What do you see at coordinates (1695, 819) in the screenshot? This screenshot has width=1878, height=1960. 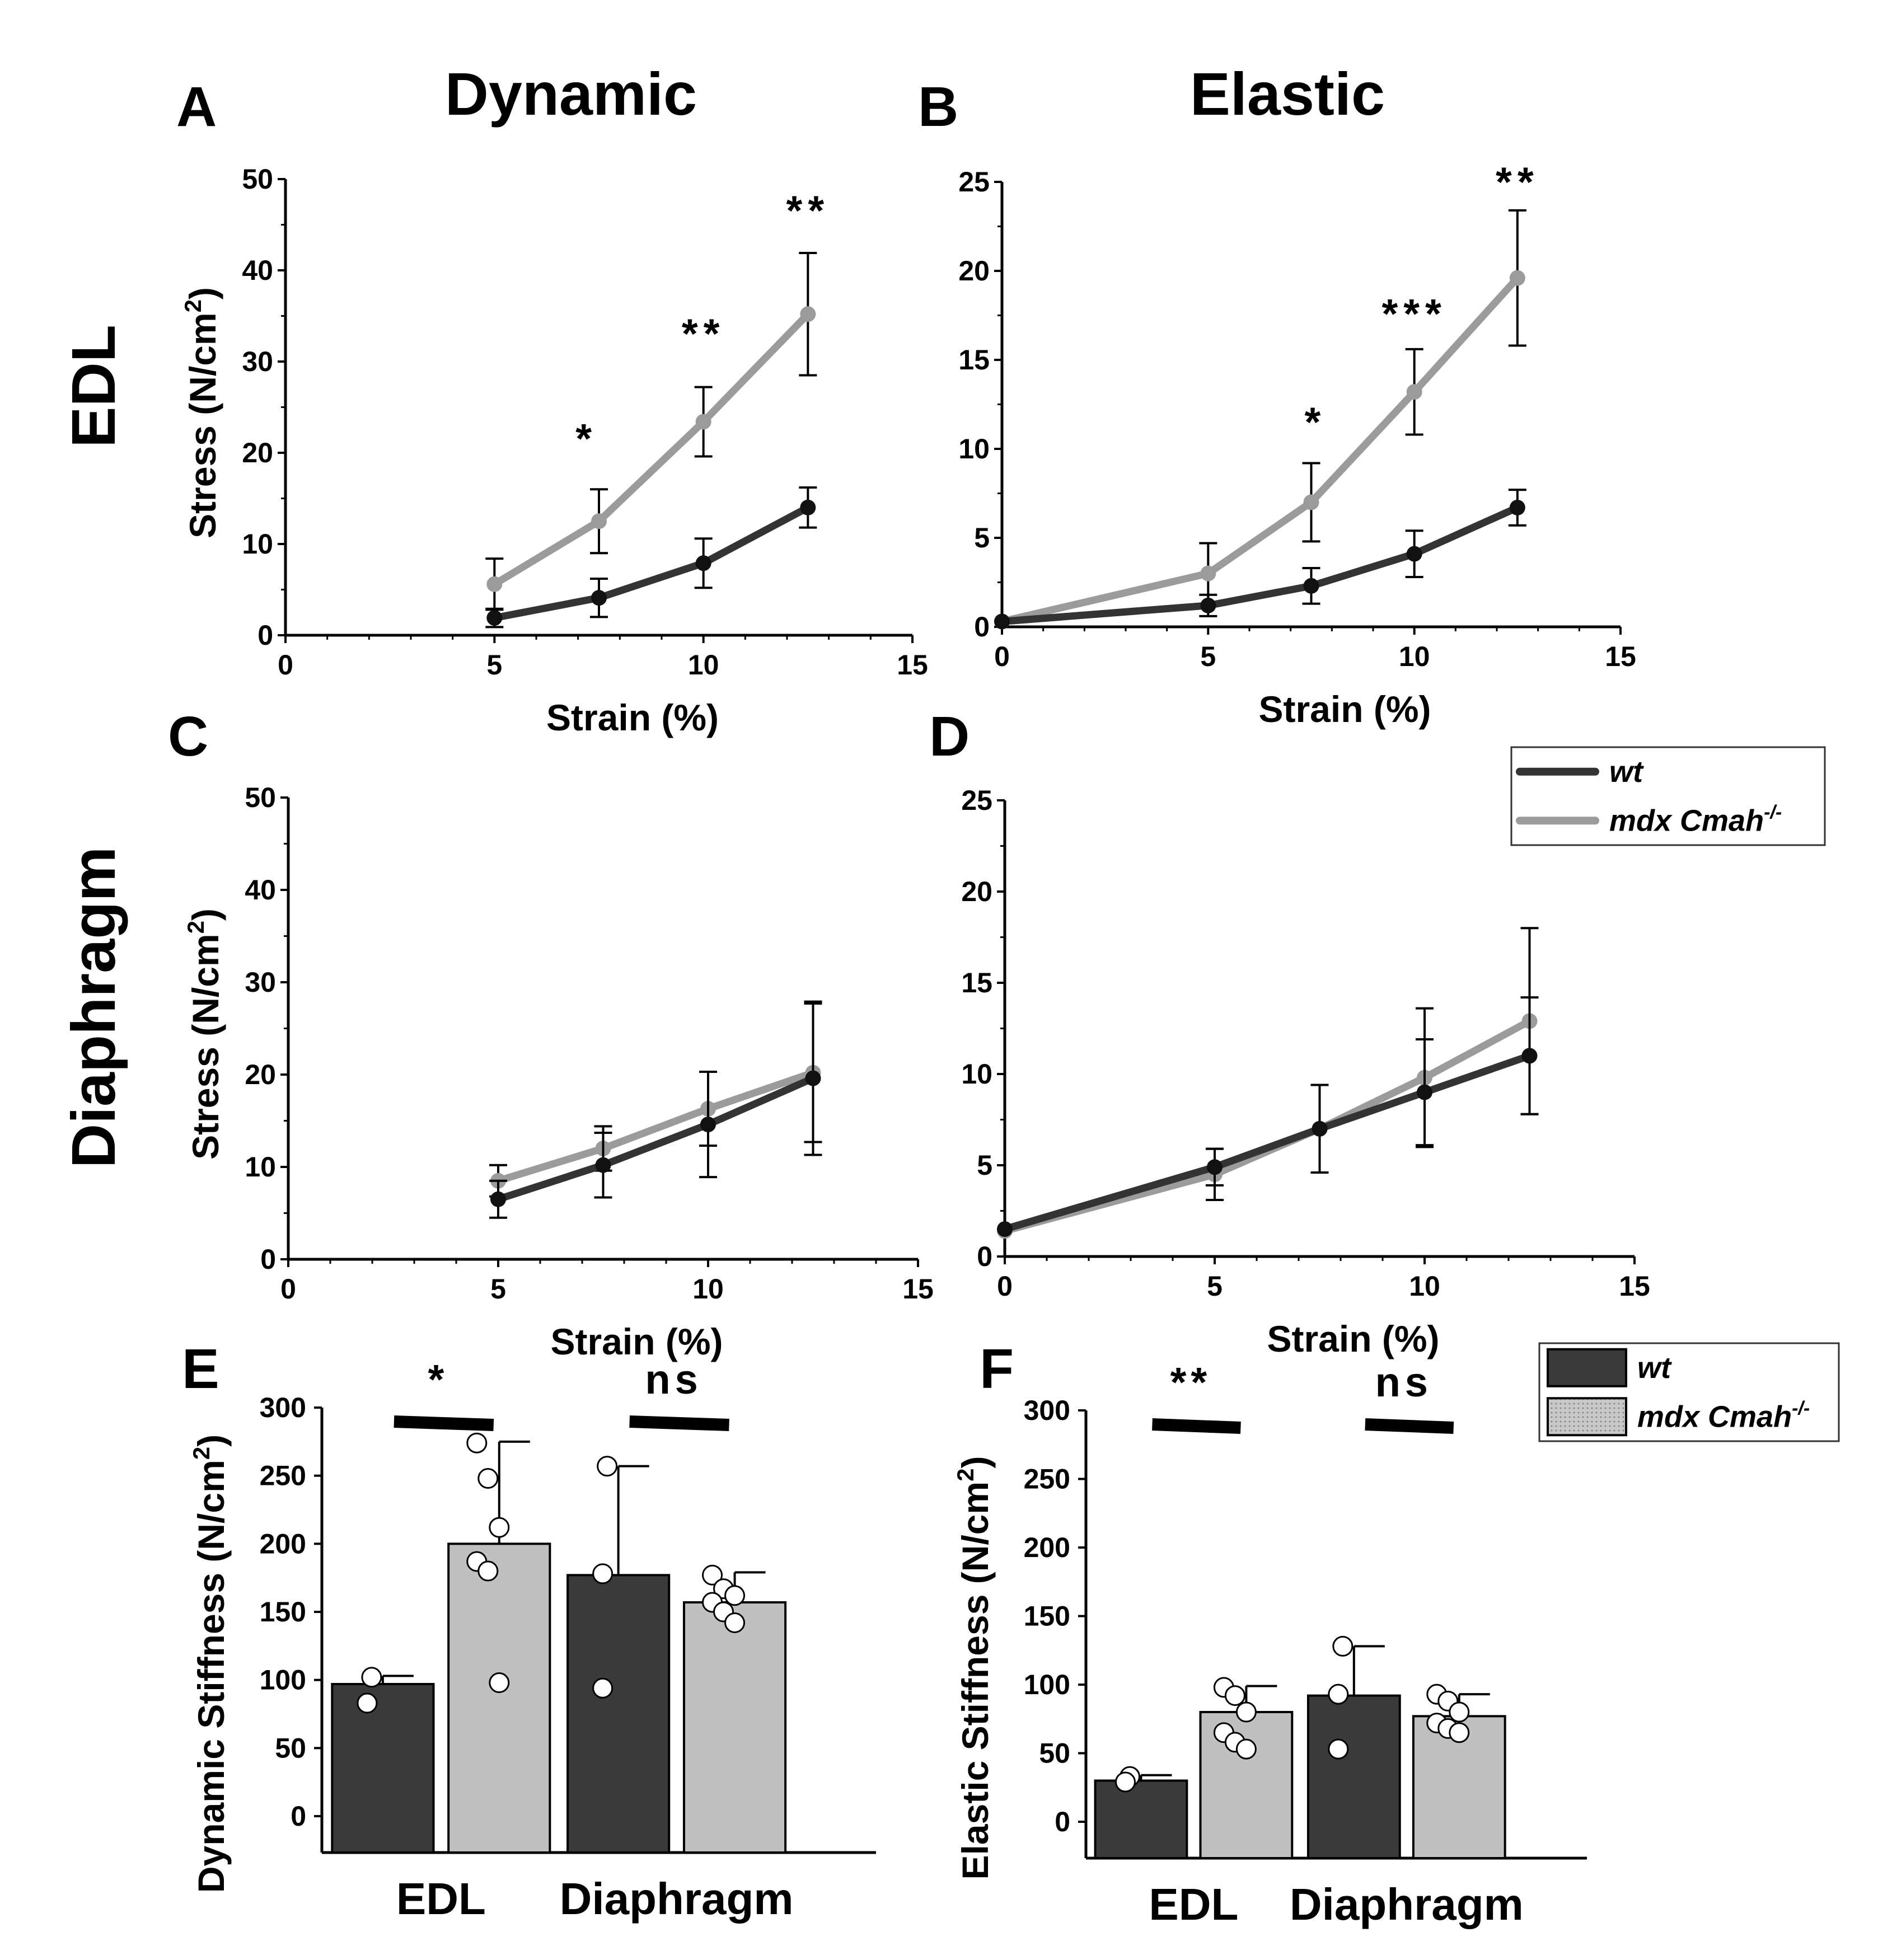 I see `legend-label-mdx: mdx Cmah-/-` at bounding box center [1695, 819].